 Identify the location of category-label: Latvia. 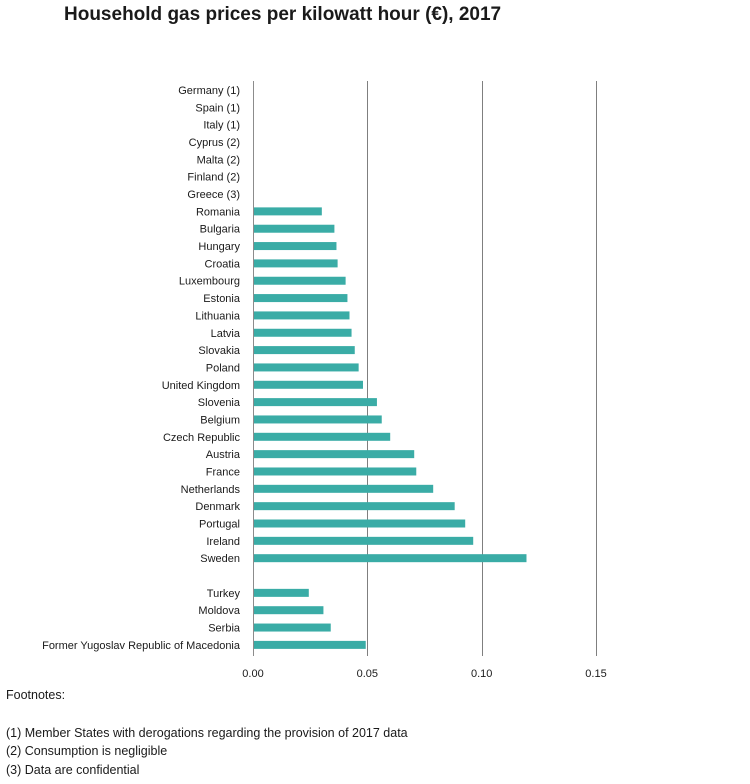
(226, 334).